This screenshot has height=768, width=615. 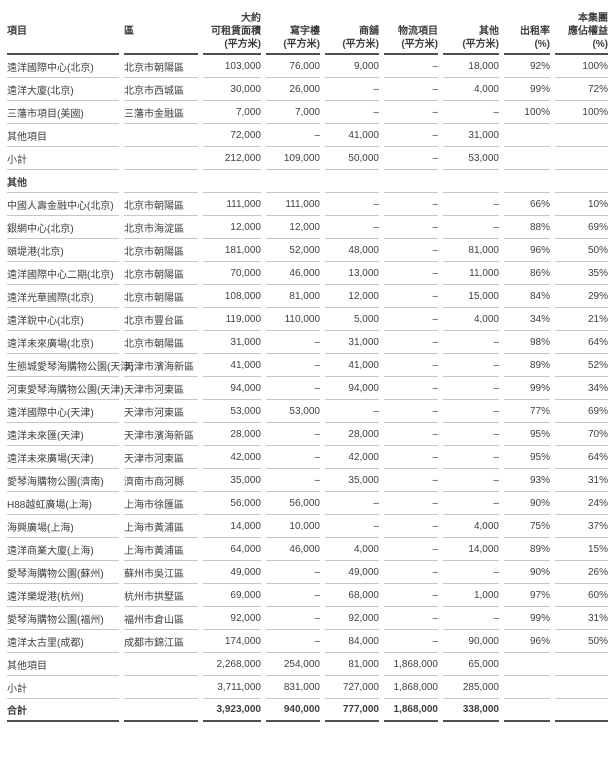 What do you see at coordinates (161, 388) in the screenshot?
I see `district: 天津市河東區` at bounding box center [161, 388].